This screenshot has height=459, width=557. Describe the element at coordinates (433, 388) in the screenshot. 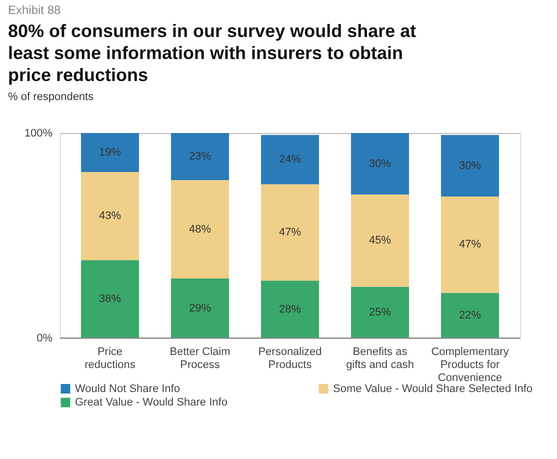

I see `legend-label: Some Value - Would Share Selected Info` at that location.